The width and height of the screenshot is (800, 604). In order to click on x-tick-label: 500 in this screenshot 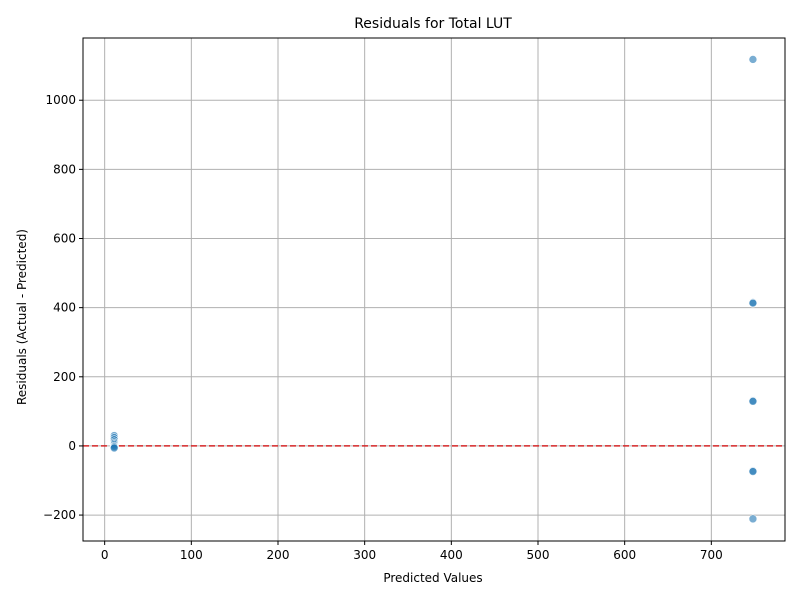, I will do `click(538, 555)`.